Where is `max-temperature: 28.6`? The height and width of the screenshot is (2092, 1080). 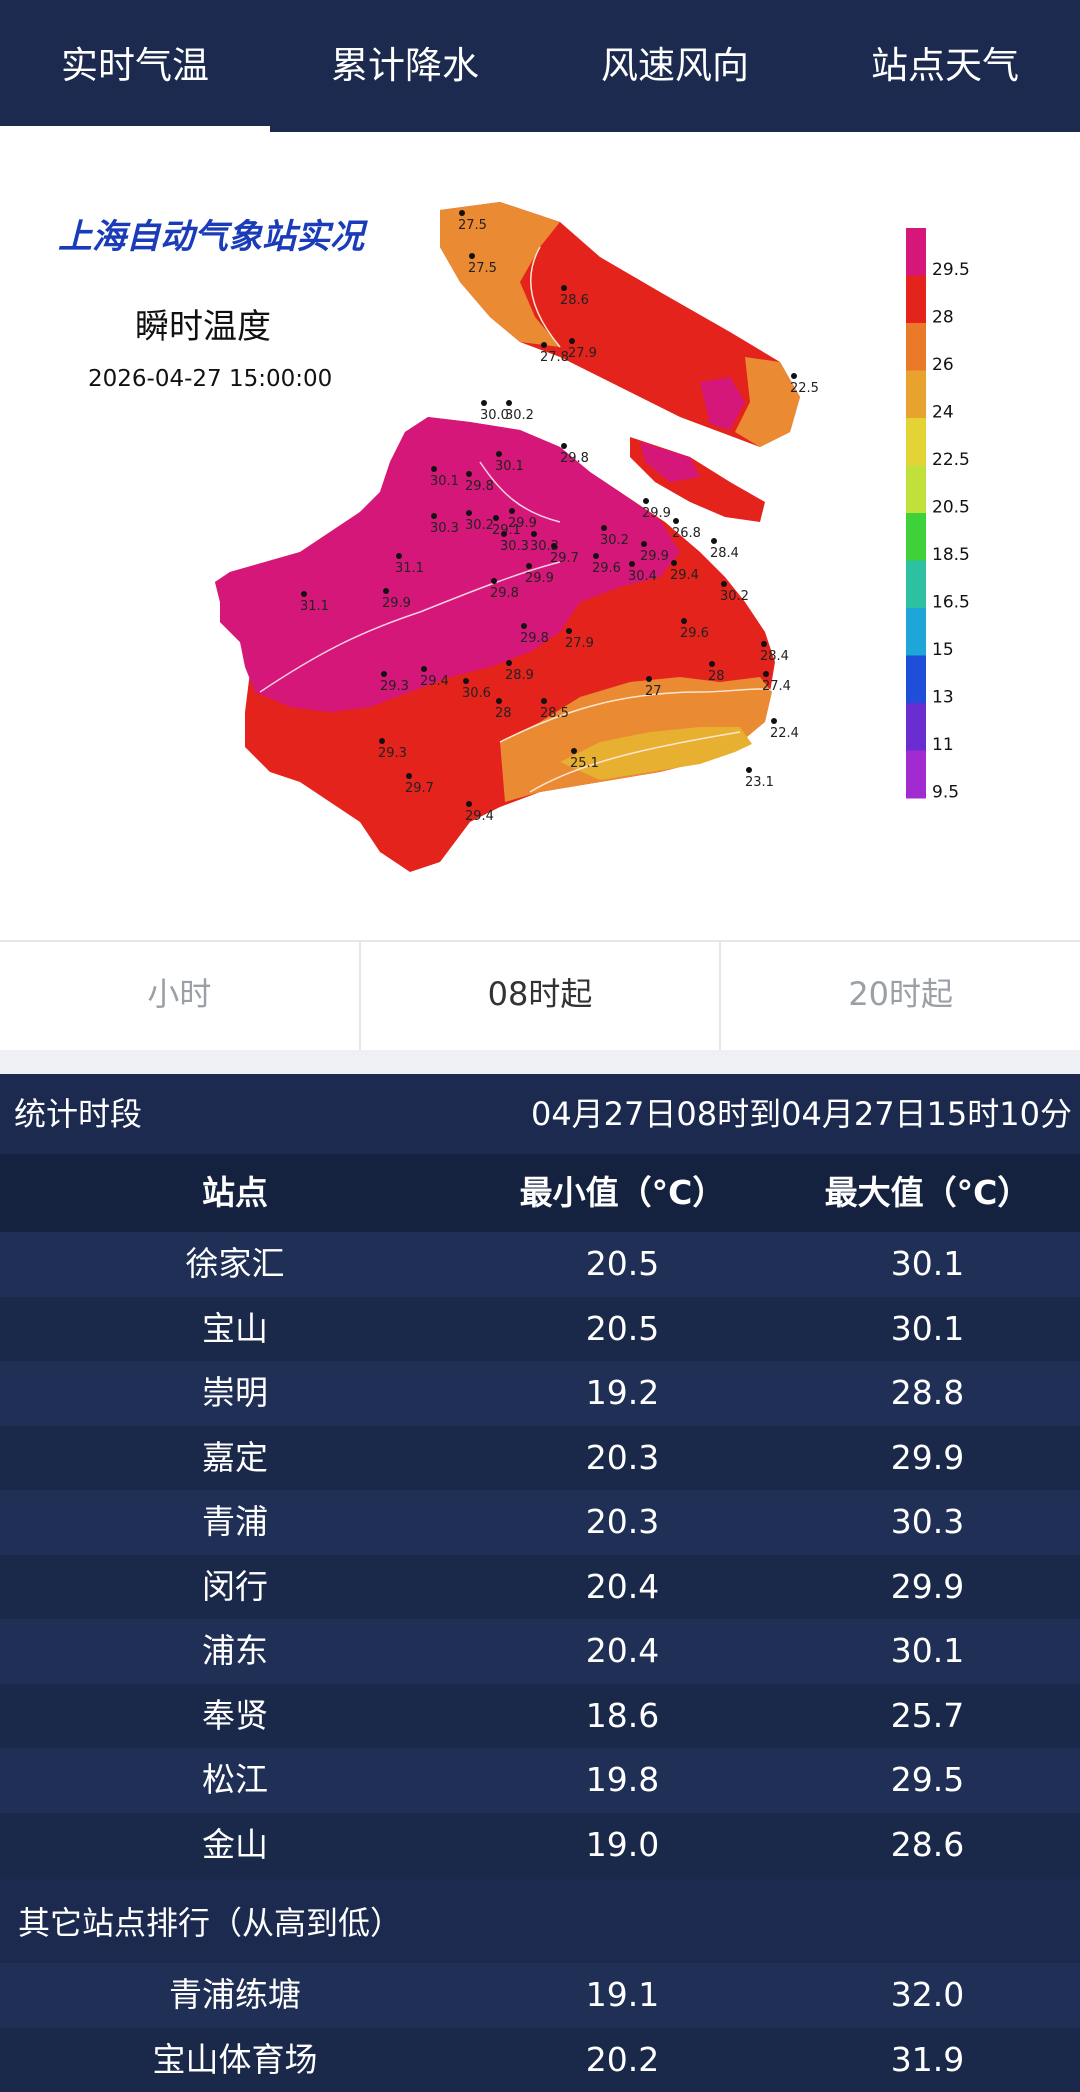
max-temperature: 28.6 is located at coordinates (927, 1845).